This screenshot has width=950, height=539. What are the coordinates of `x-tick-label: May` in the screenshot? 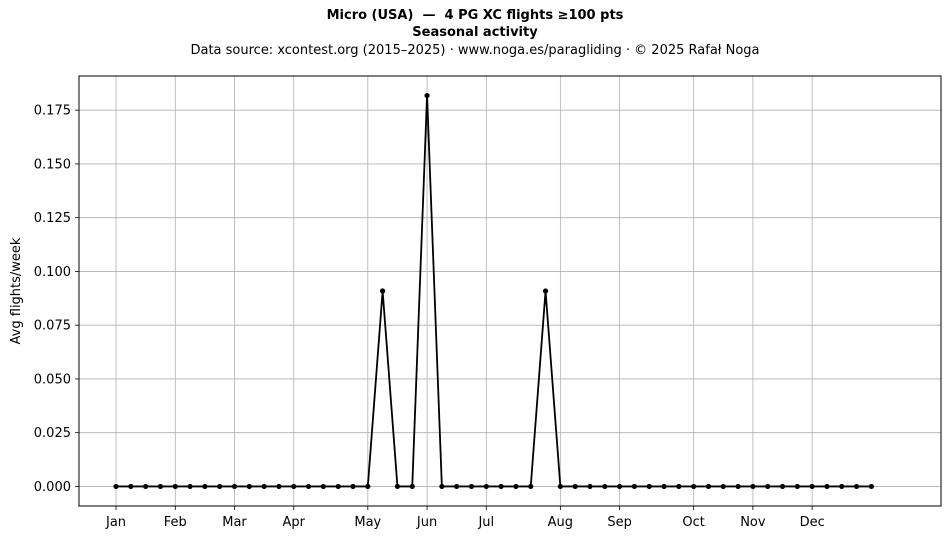 It's located at (367, 522).